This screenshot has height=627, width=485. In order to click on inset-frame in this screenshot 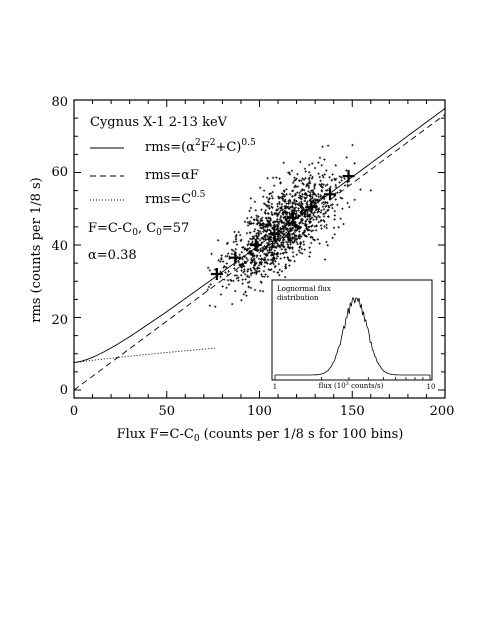, I will do `click(352, 330)`.